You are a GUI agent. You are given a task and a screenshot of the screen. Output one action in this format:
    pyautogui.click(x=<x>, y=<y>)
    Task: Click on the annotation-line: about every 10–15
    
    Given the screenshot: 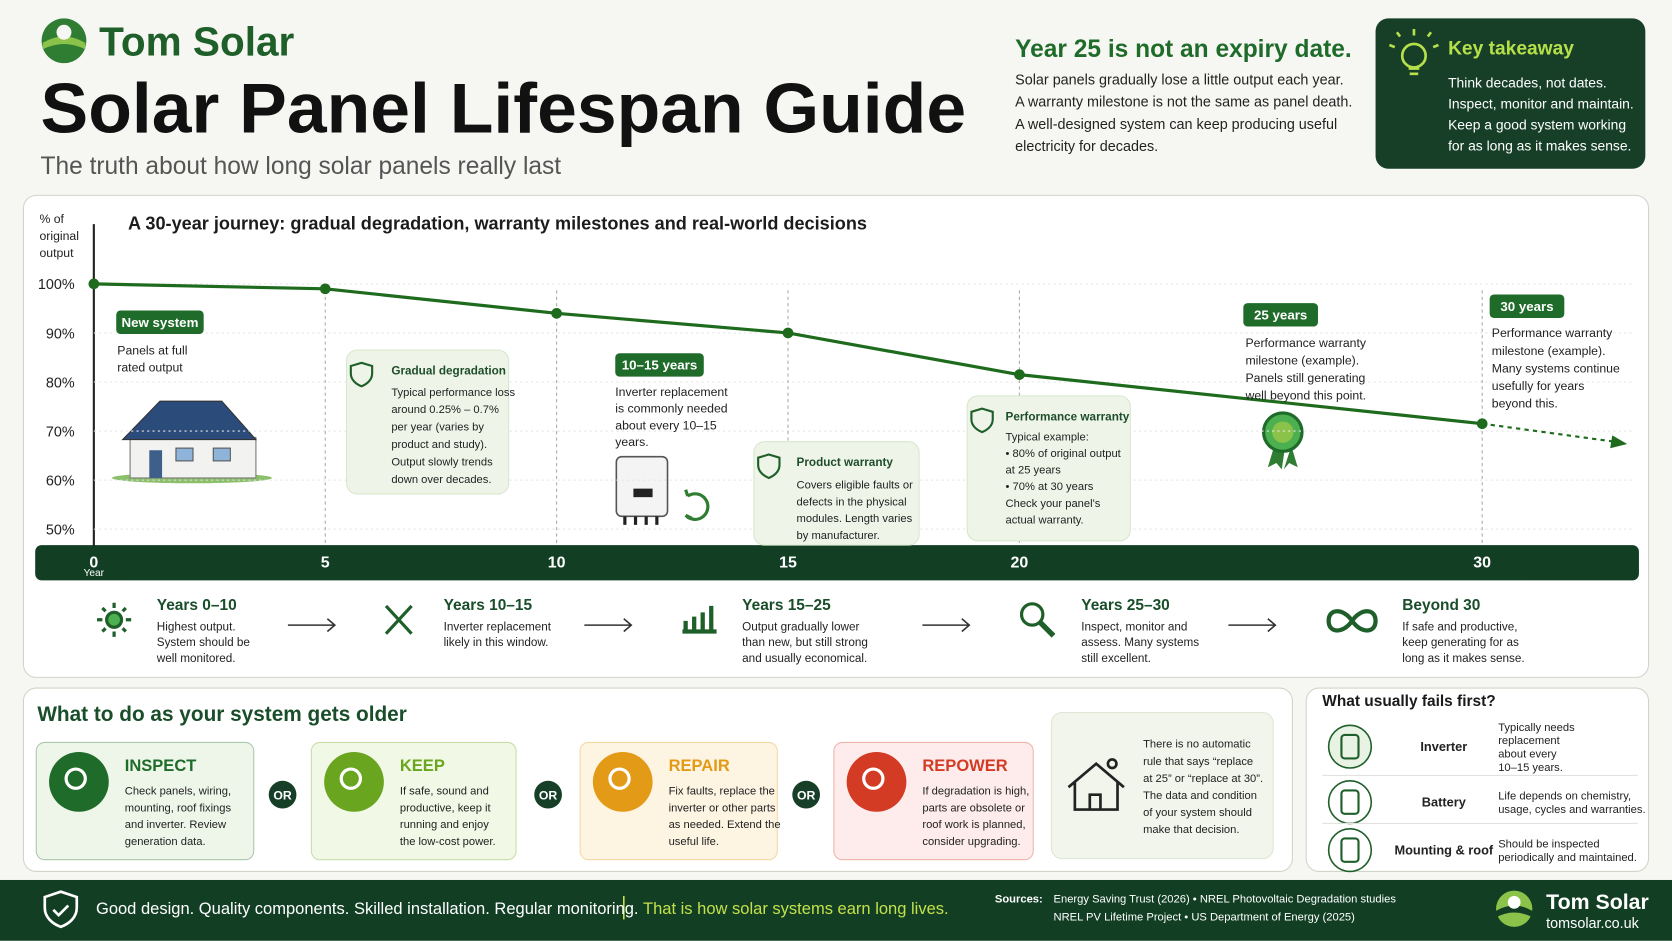 What is the action you would take?
    pyautogui.click(x=666, y=425)
    